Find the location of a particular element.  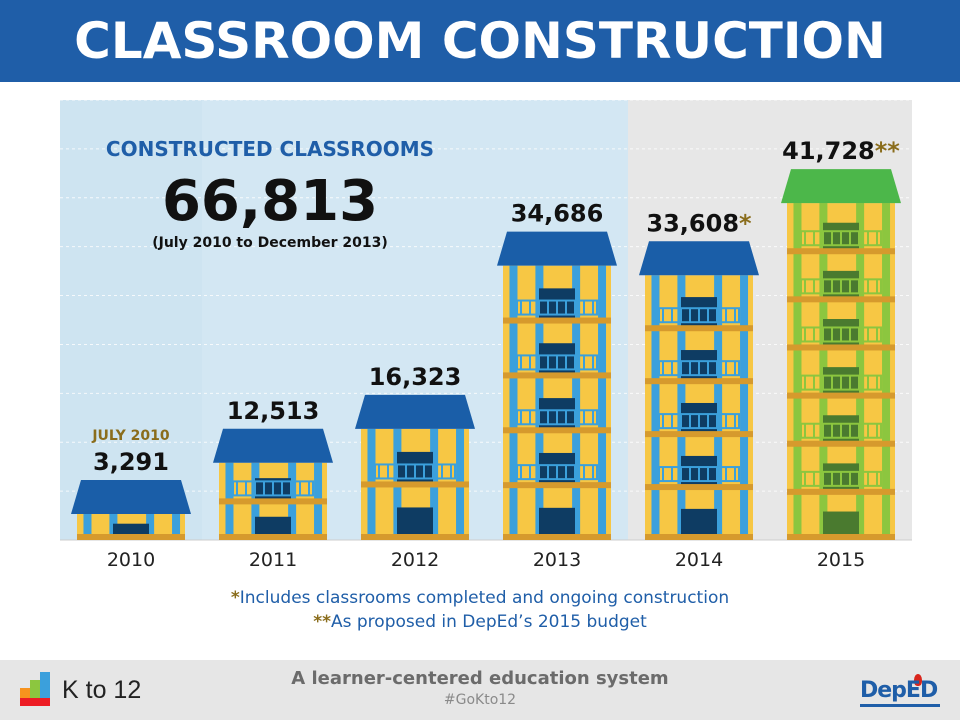

x-tick-label: 2015 is located at coordinates (841, 560).